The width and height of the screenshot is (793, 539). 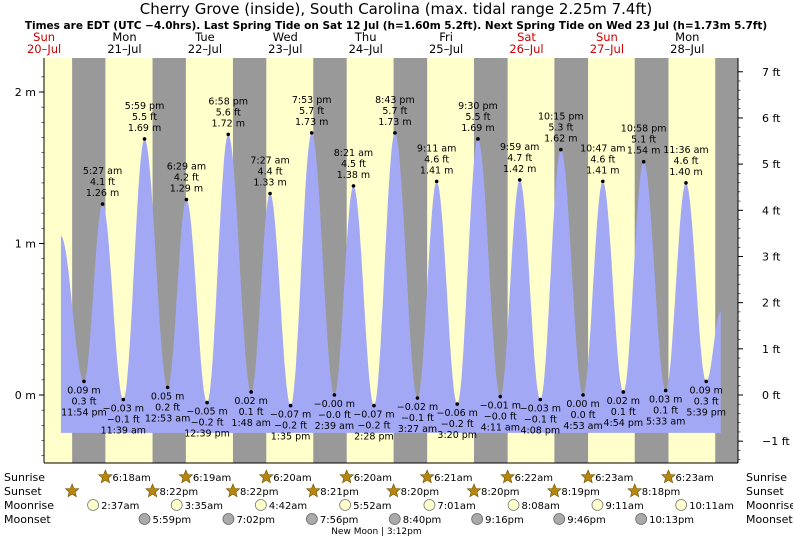 I want to click on right-tick-label: 0 ft, so click(x=771, y=395).